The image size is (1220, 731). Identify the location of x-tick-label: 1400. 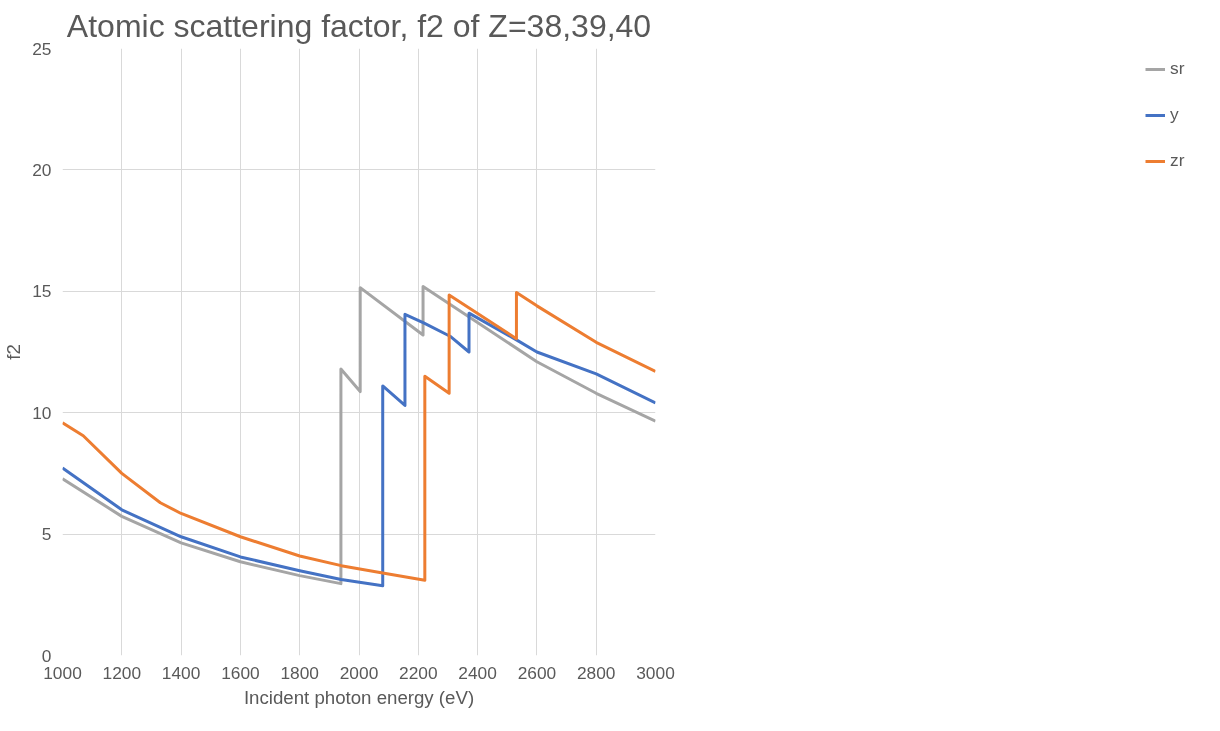
(181, 672).